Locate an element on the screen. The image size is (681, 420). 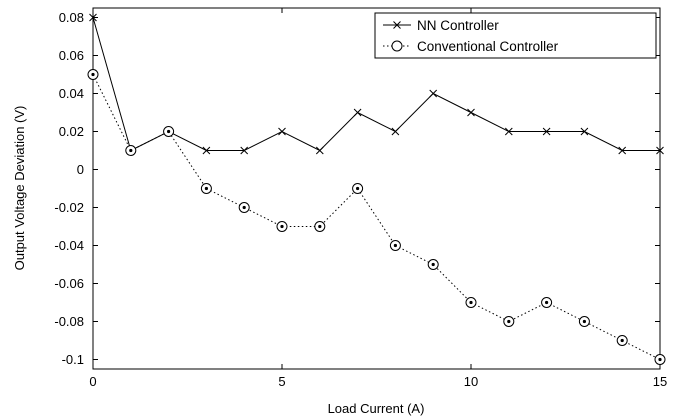
x-tick-label: 0 is located at coordinates (92, 381).